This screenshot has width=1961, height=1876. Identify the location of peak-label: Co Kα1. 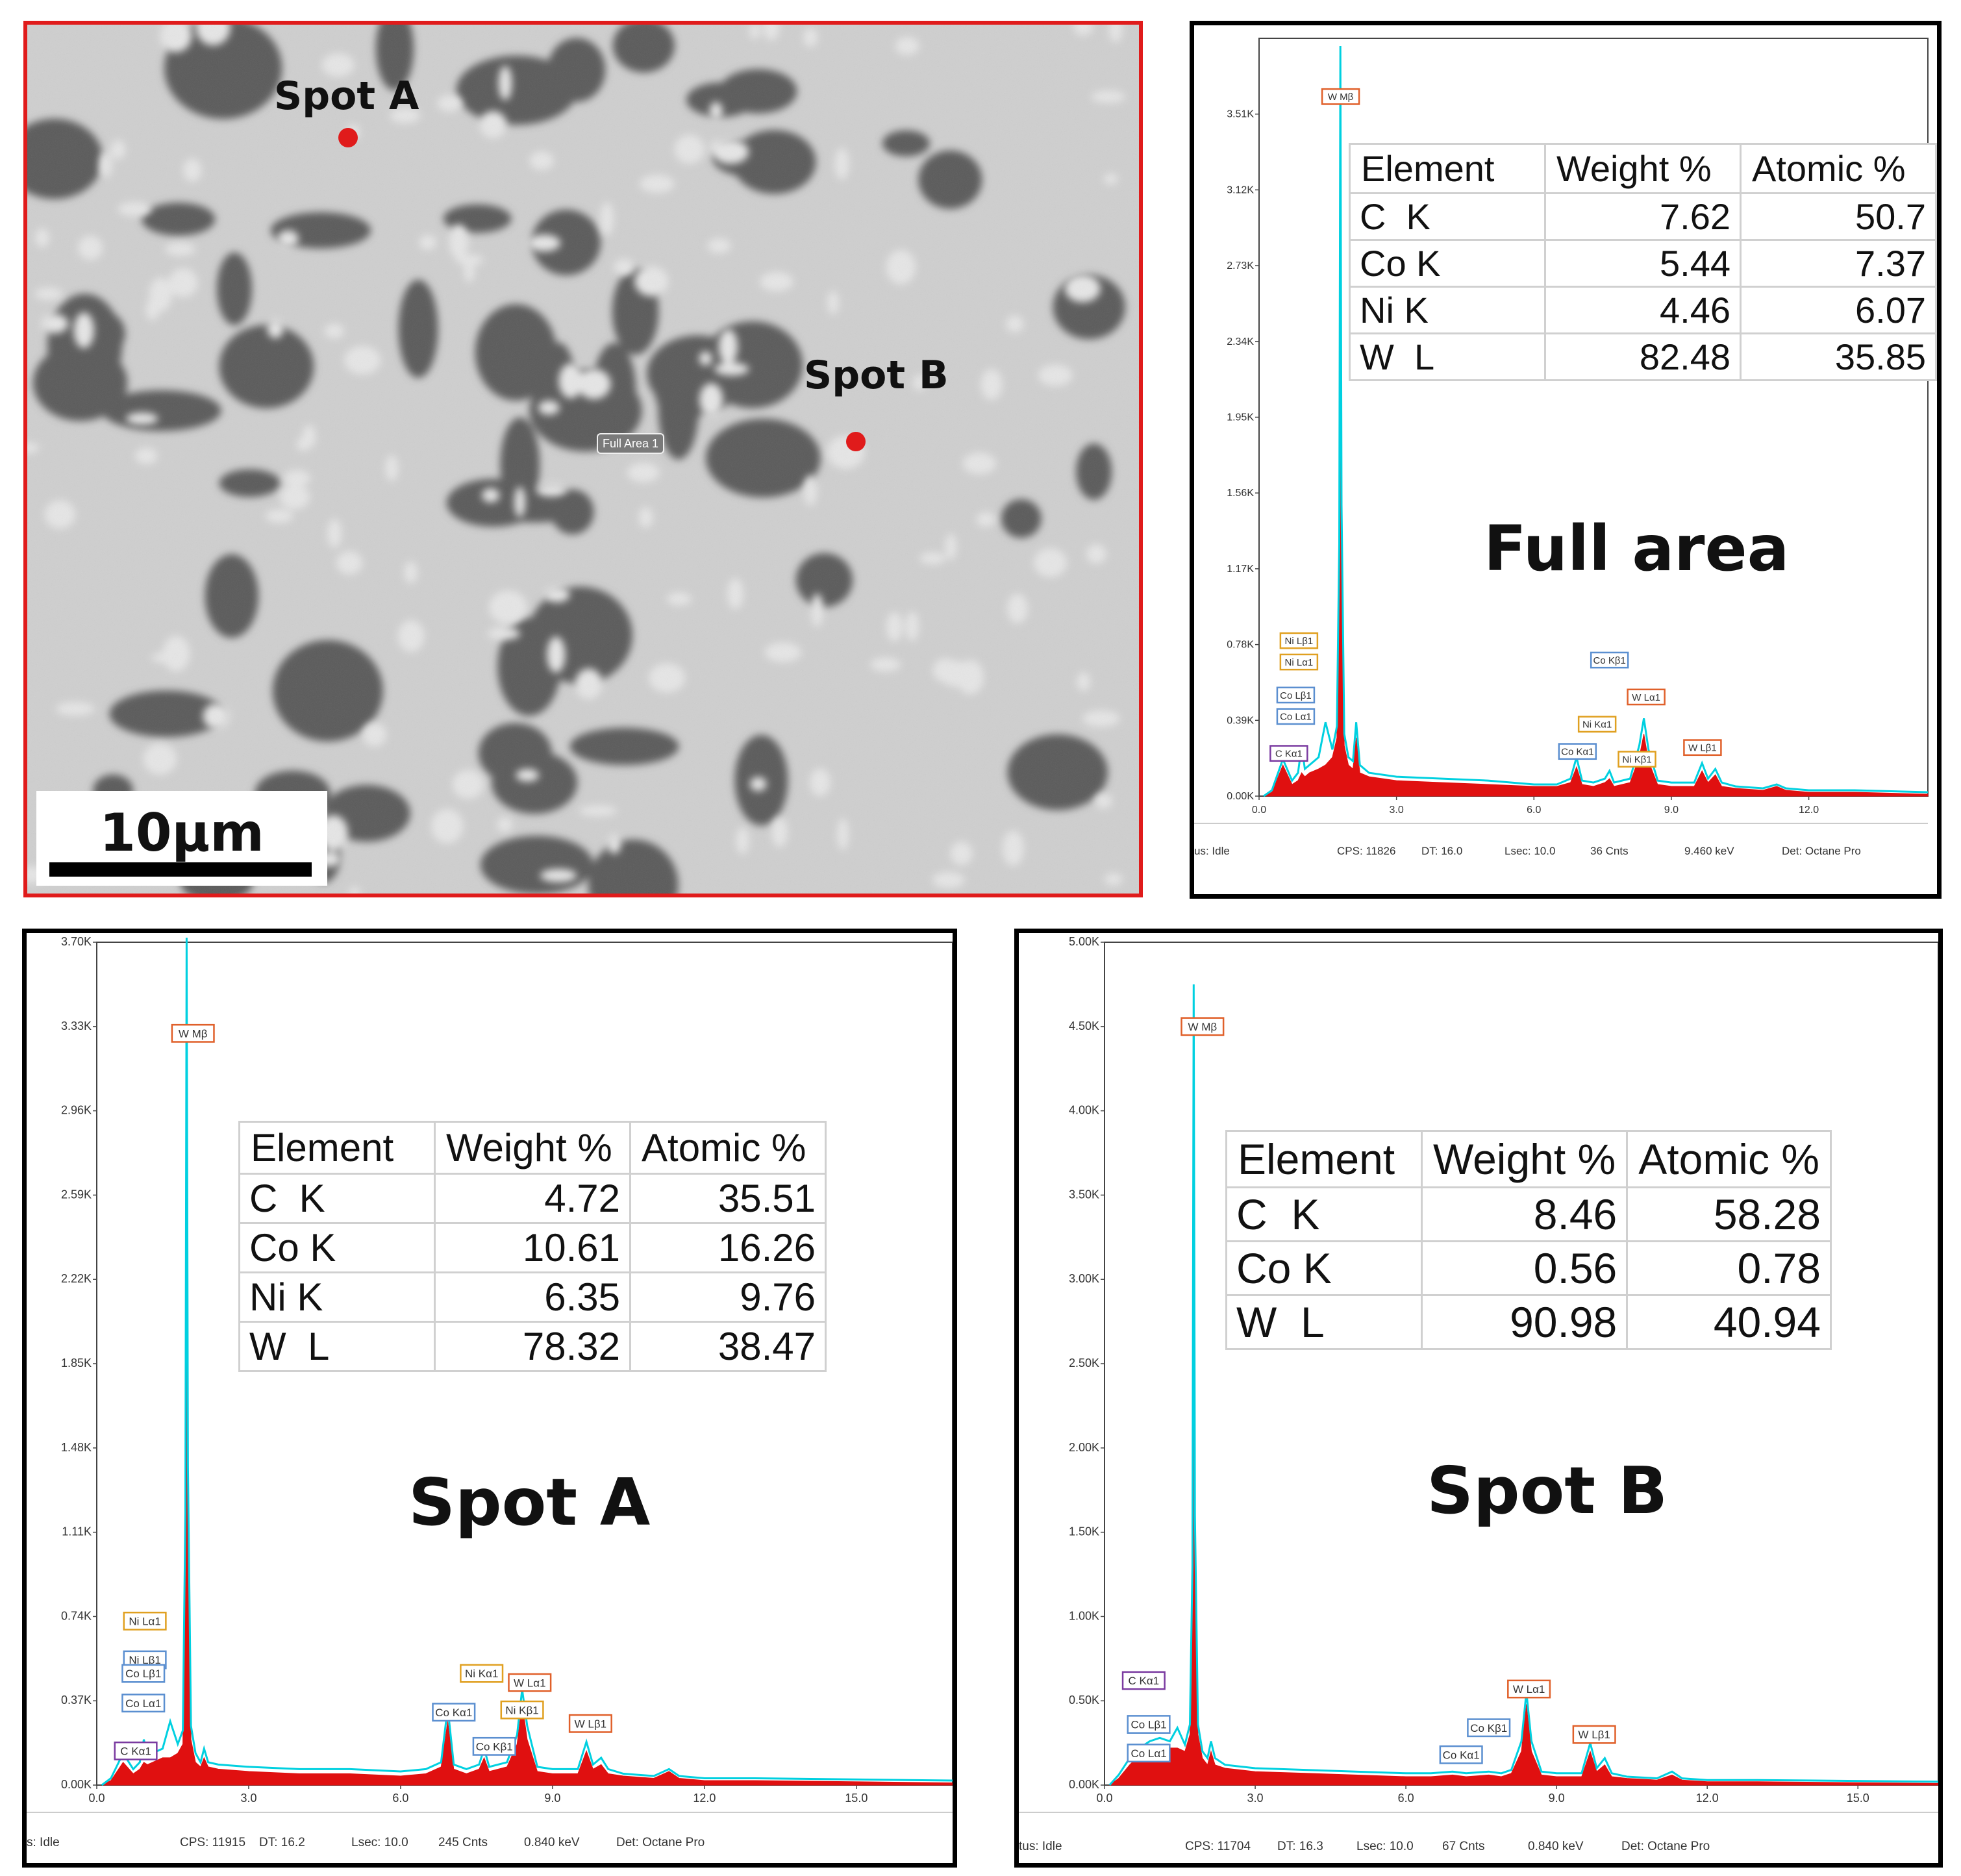
(1577, 752).